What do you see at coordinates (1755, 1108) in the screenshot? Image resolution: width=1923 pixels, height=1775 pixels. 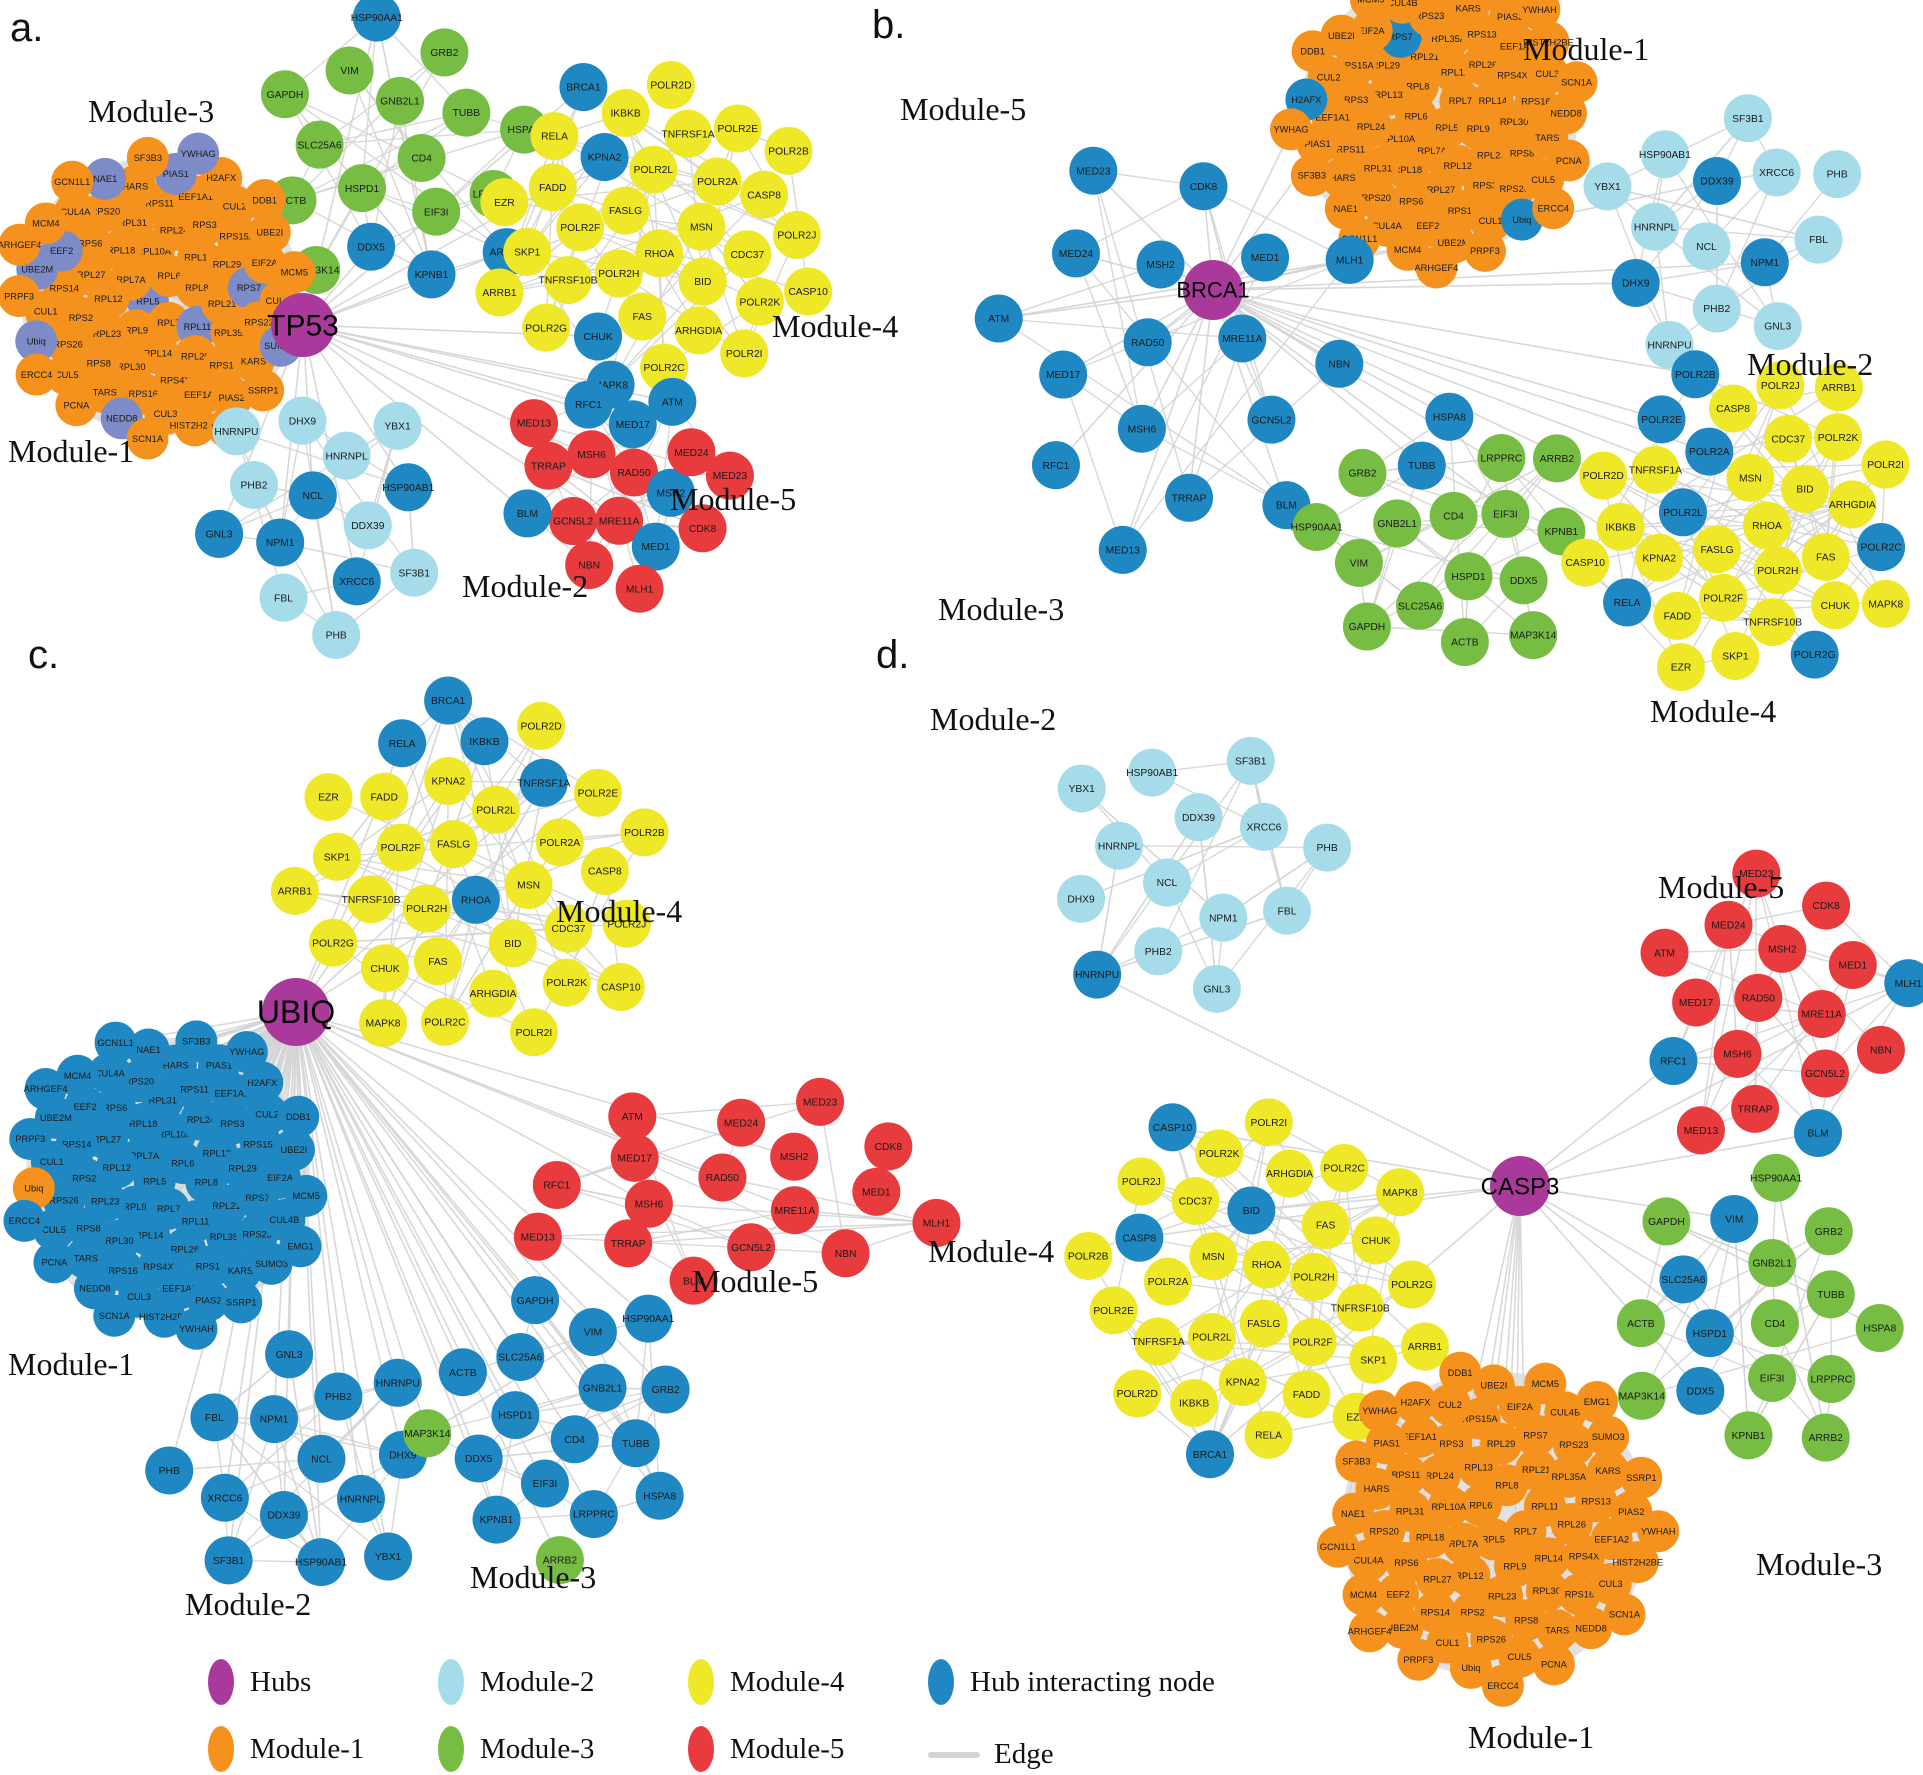 I see `node-circle-TRRAP` at bounding box center [1755, 1108].